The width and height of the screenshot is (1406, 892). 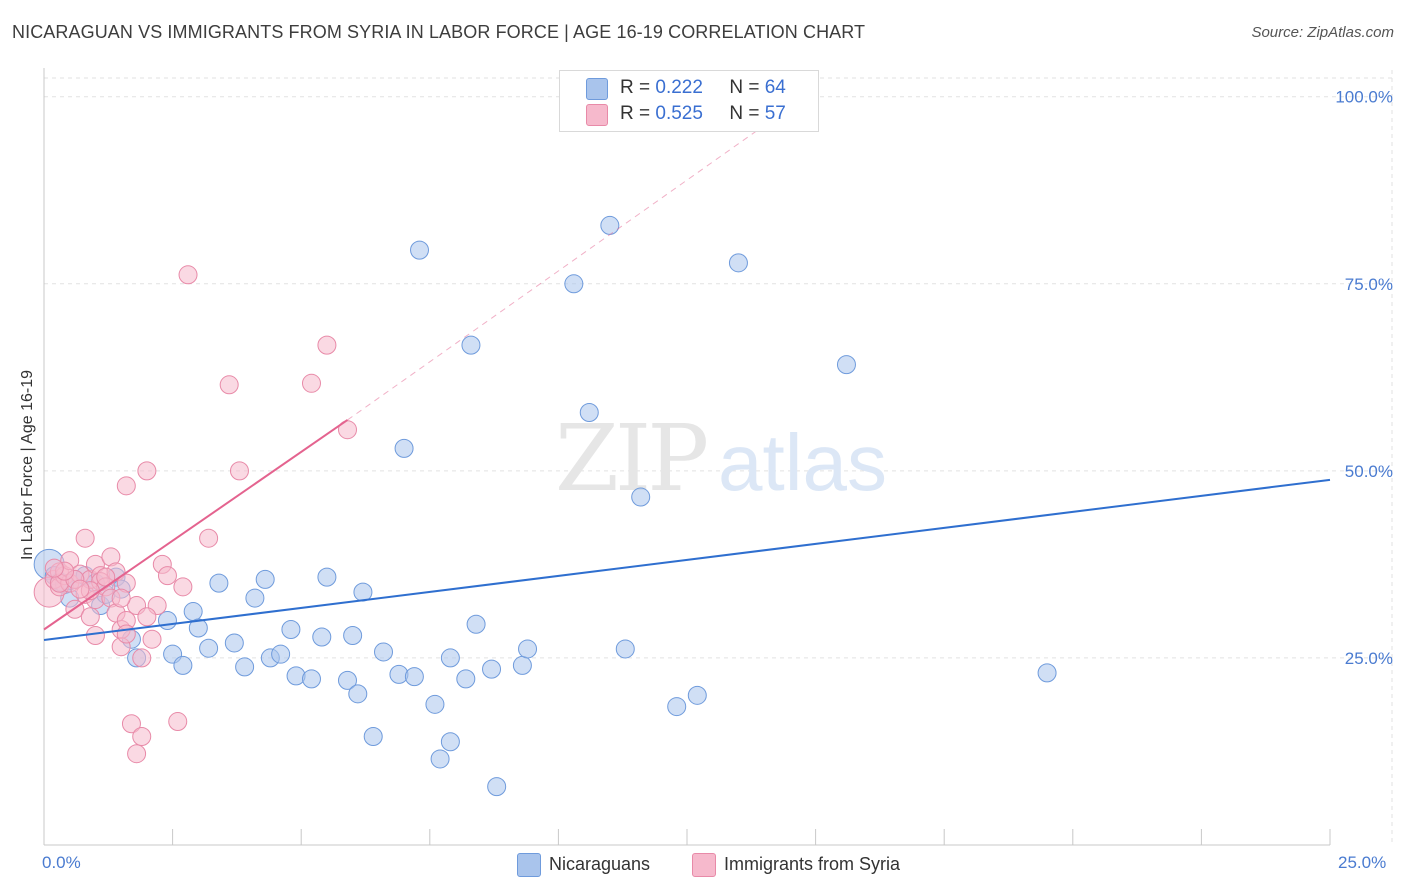 I want to click on legend-n-value: 64, so click(x=775, y=87).